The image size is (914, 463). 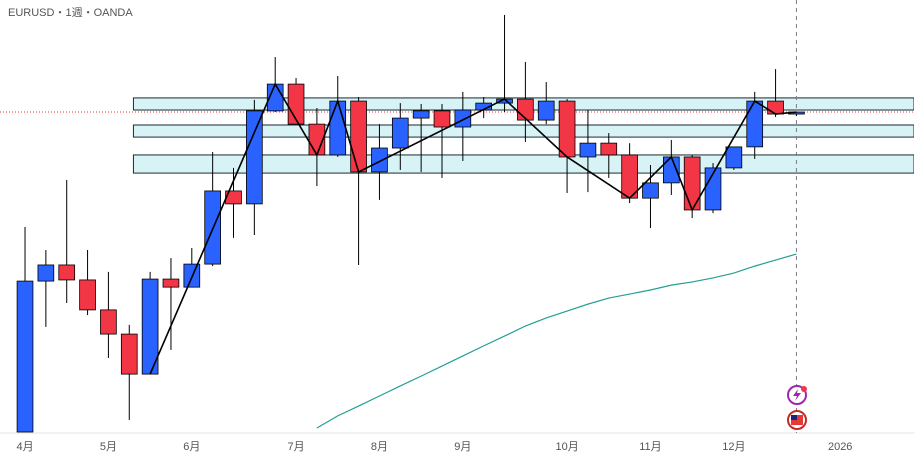 I want to click on lightning, so click(x=797, y=395).